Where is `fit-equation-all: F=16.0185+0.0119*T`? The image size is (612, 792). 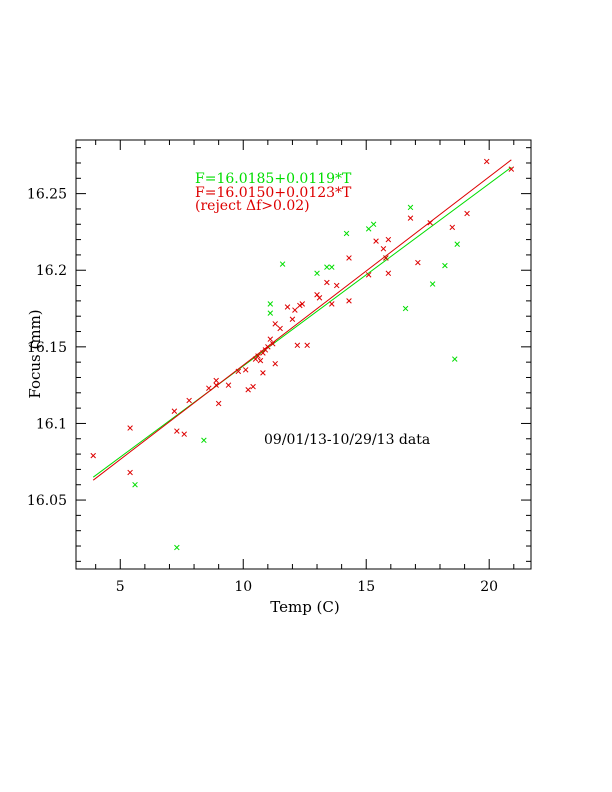 fit-equation-all: F=16.0185+0.0119*T is located at coordinates (273, 179).